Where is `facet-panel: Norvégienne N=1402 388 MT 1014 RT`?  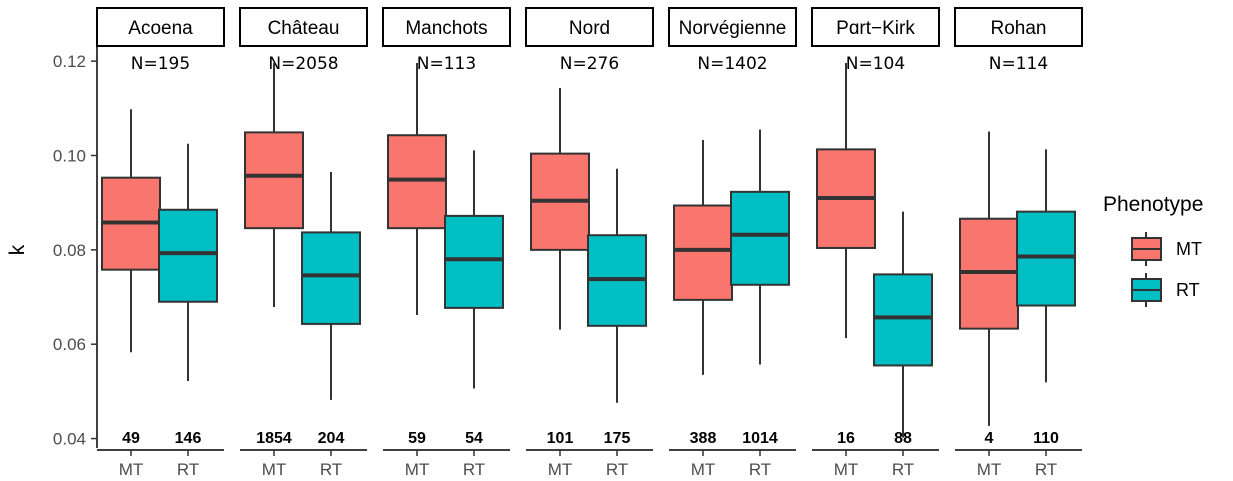
facet-panel: Norvégienne N=1402 388 MT 1014 RT is located at coordinates (732, 243).